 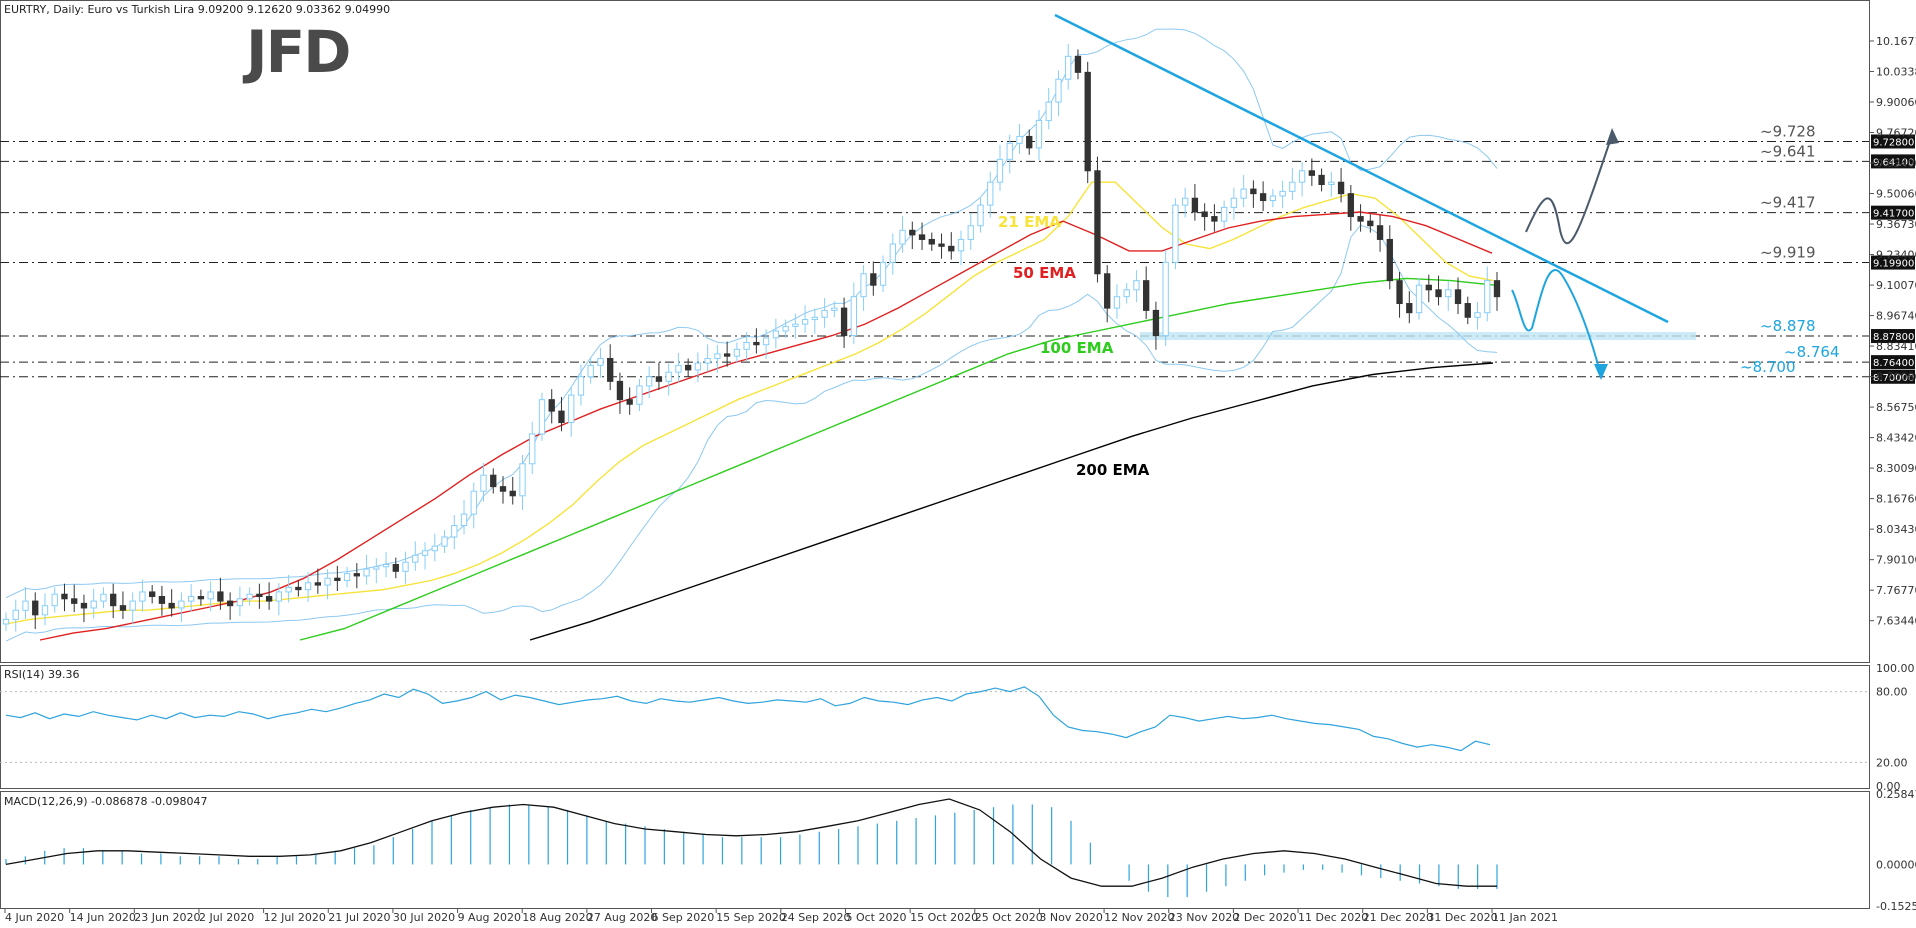 What do you see at coordinates (1029, 222) in the screenshot?
I see `ema-annotation: 21 EMA` at bounding box center [1029, 222].